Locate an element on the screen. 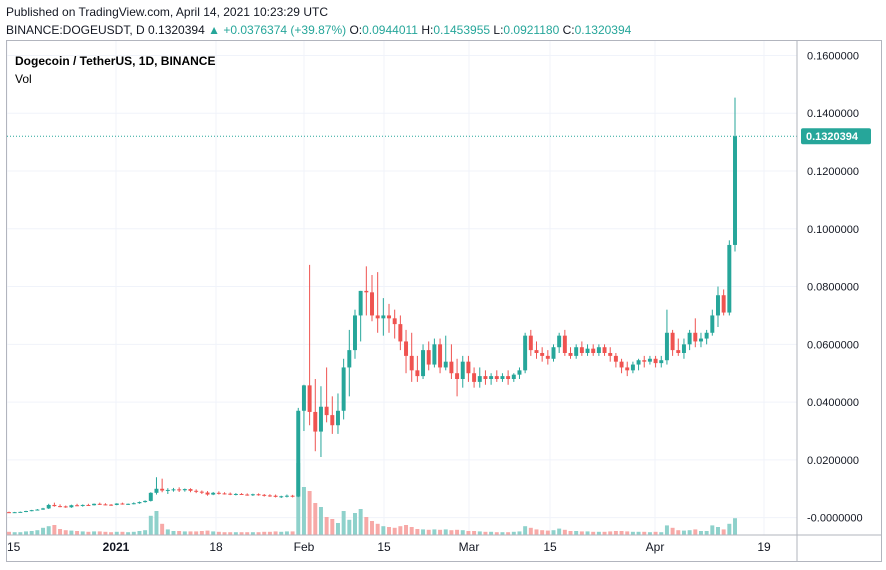 This screenshot has height=570, width=886. time-axis: 15 2021 18 Feb 15 Mar 15 Apr 19 is located at coordinates (444, 544).